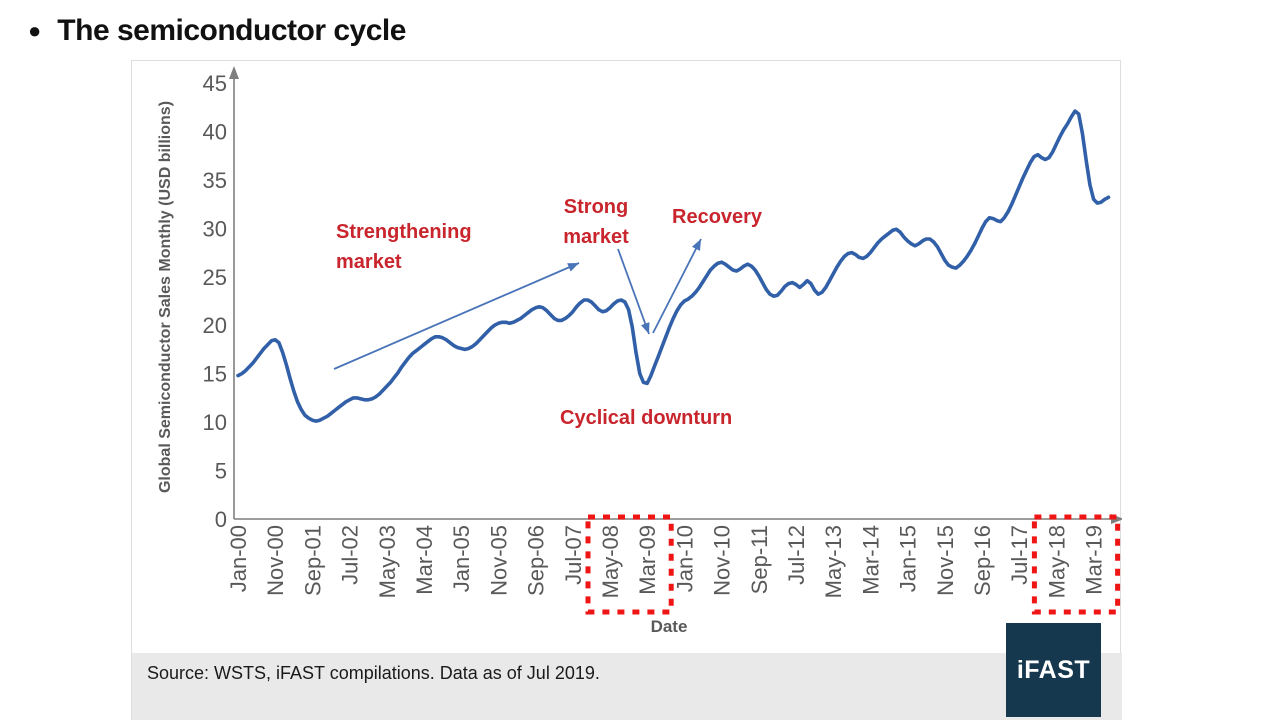 The width and height of the screenshot is (1280, 720). What do you see at coordinates (312, 560) in the screenshot?
I see `x-tick-label: Sep-01` at bounding box center [312, 560].